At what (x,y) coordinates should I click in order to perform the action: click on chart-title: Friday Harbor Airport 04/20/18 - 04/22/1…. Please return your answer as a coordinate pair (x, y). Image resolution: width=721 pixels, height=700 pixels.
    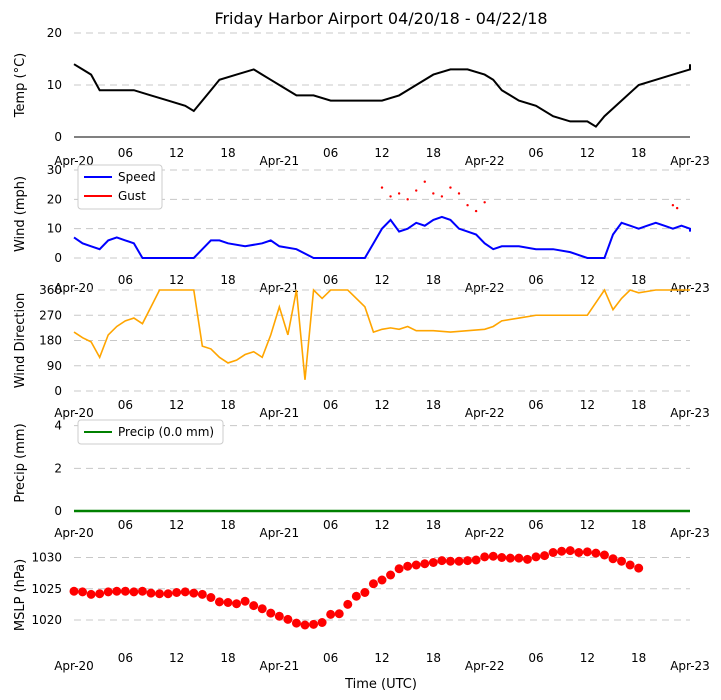
    Looking at the image, I should click on (380, 18).